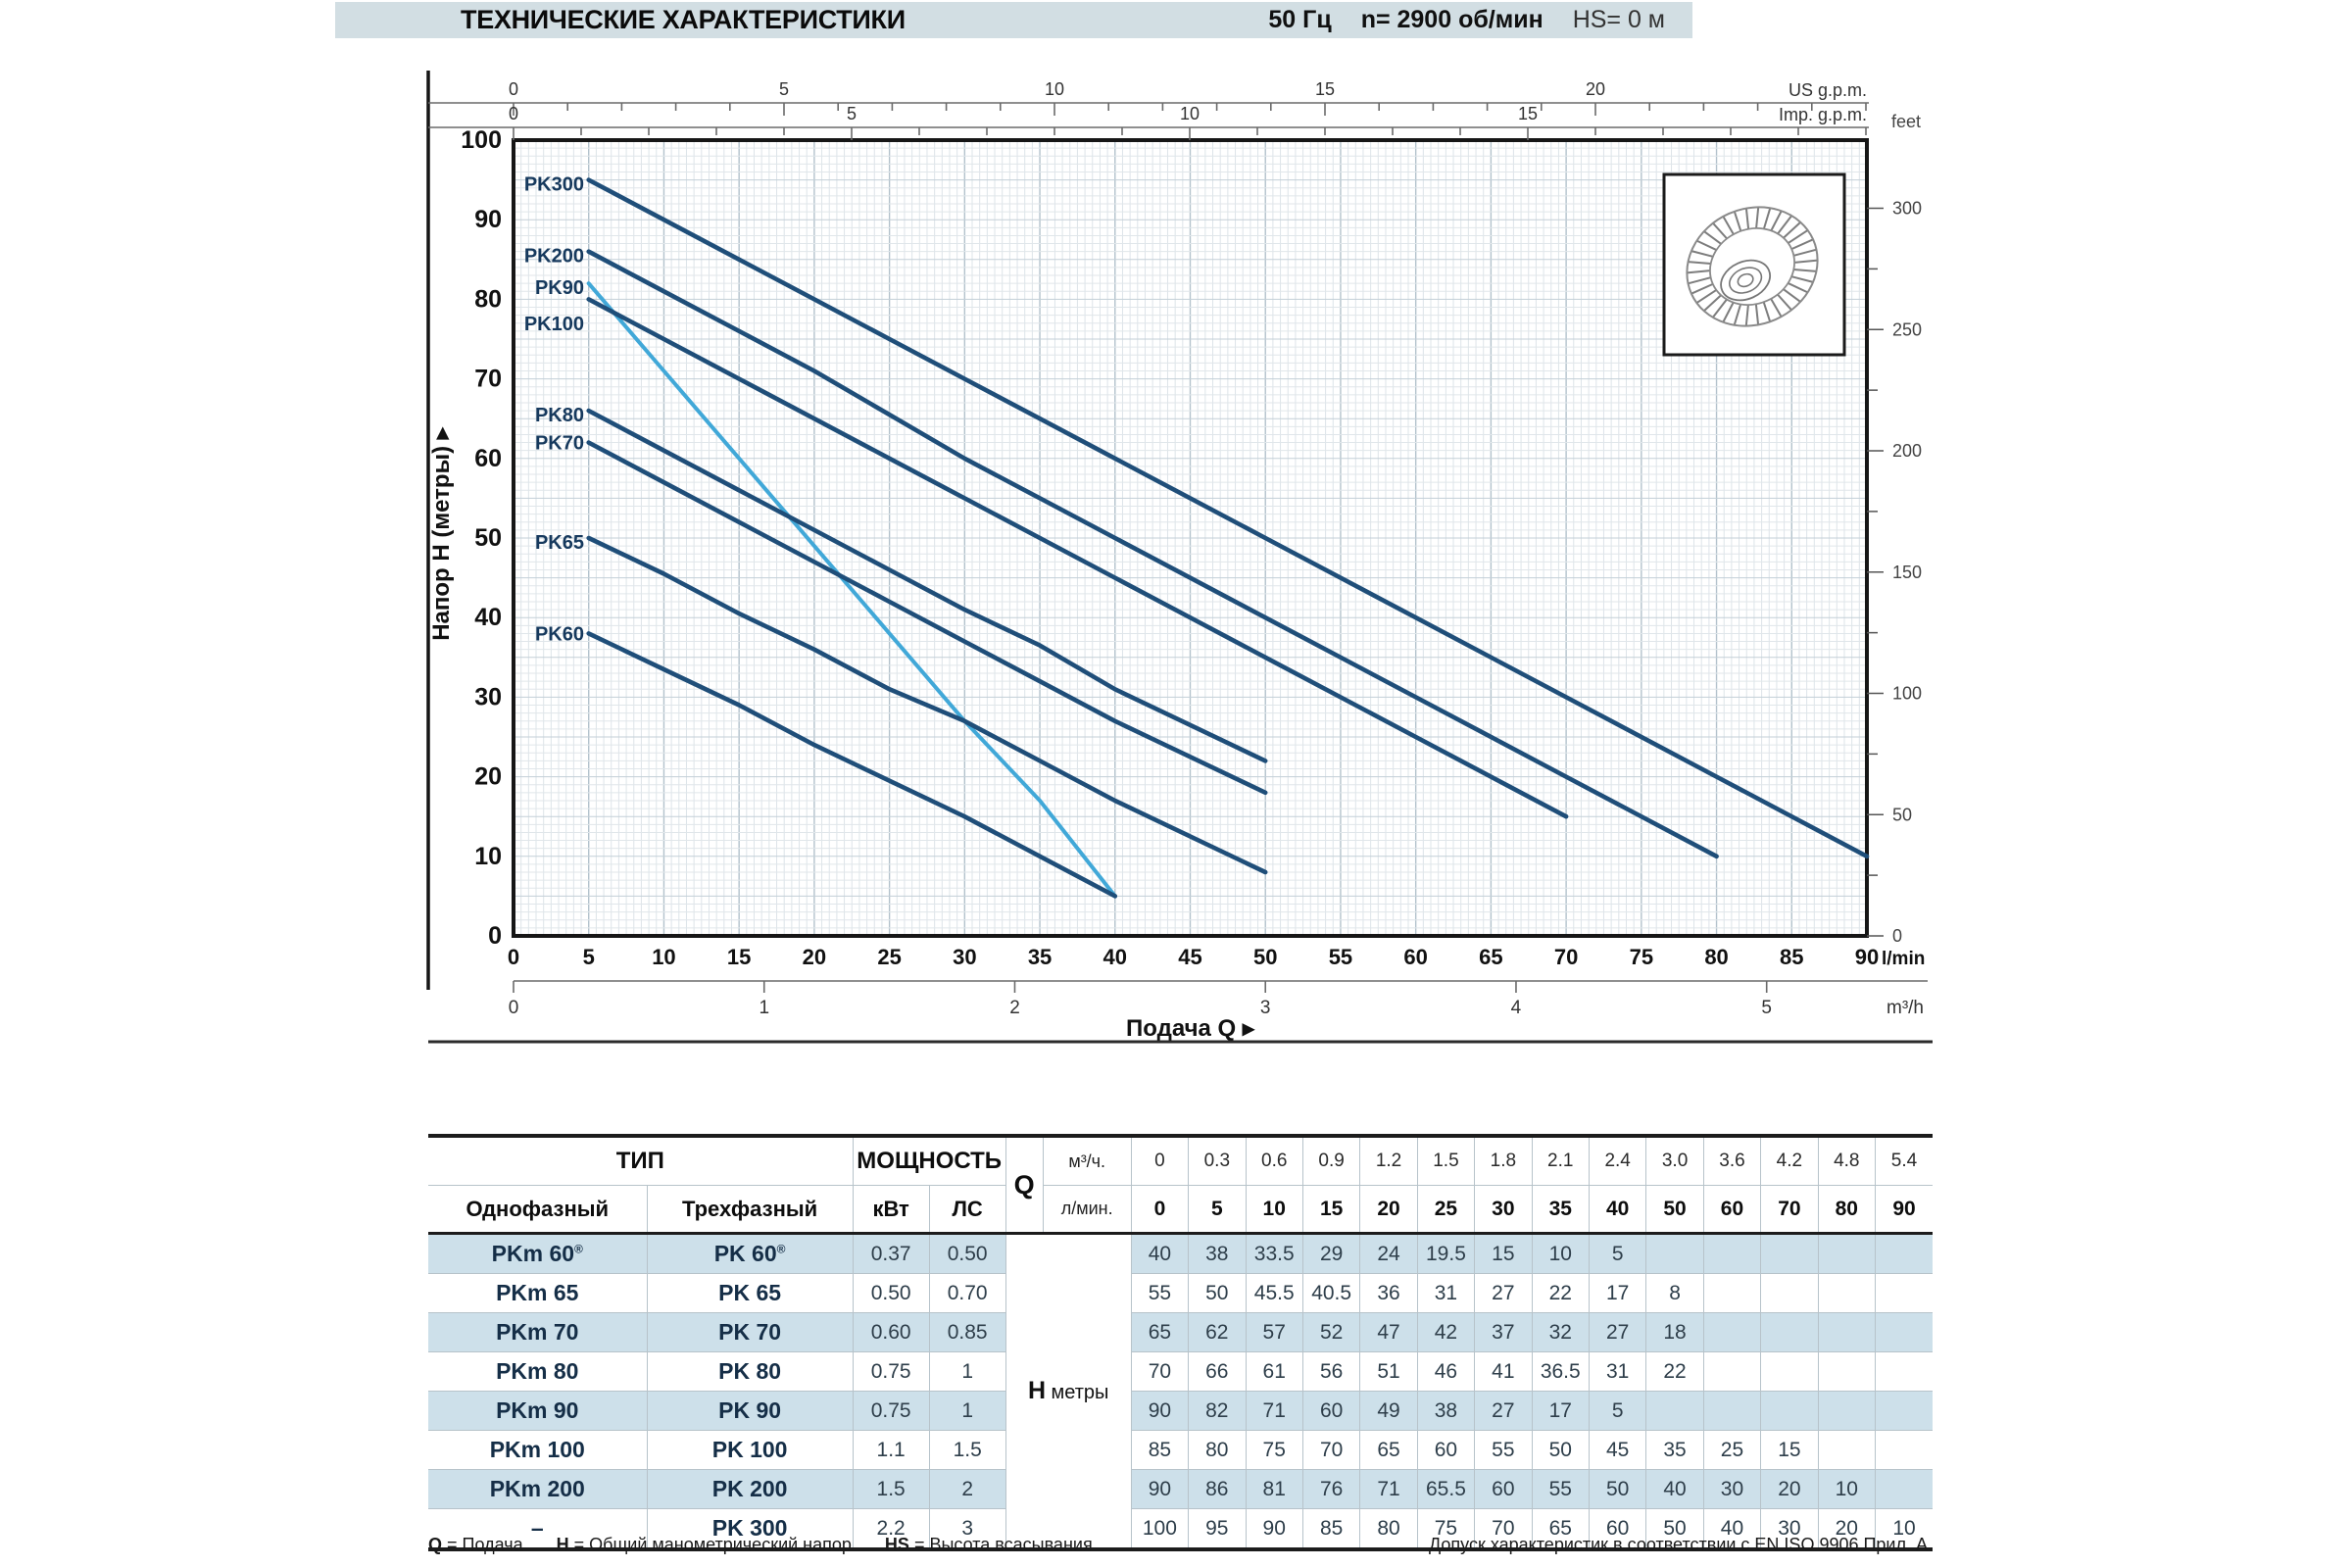 The width and height of the screenshot is (2352, 1568). What do you see at coordinates (1617, 1293) in the screenshot?
I see `head-value: 17` at bounding box center [1617, 1293].